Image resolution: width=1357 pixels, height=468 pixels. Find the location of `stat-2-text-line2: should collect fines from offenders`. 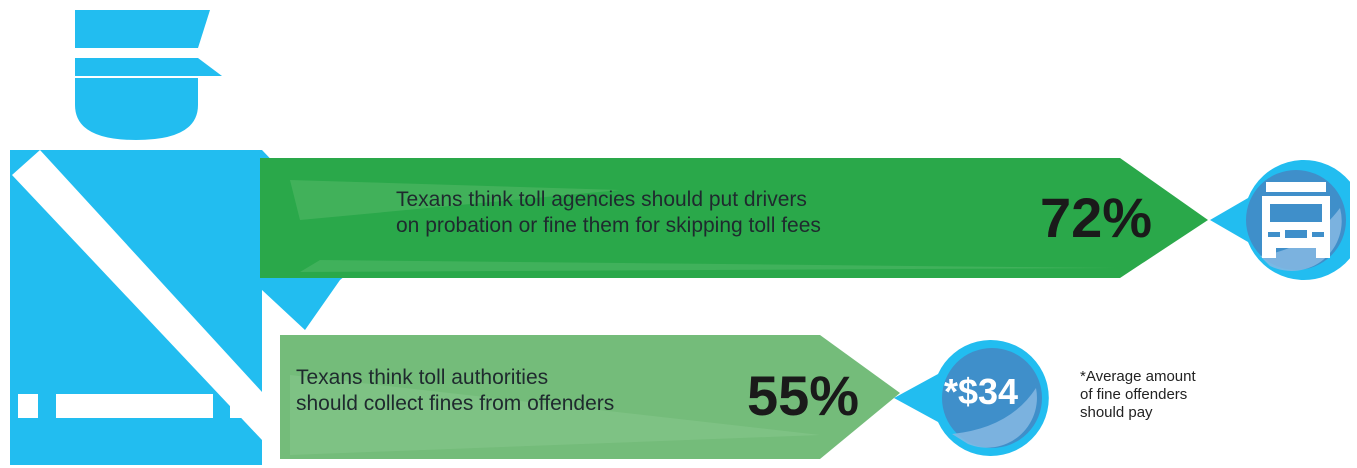

stat-2-text-line2: should collect fines from offenders is located at coordinates (455, 403).